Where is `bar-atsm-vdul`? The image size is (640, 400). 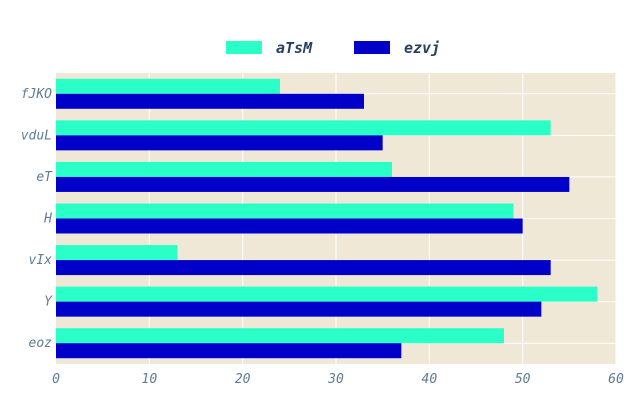 bar-atsm-vdul is located at coordinates (303, 128).